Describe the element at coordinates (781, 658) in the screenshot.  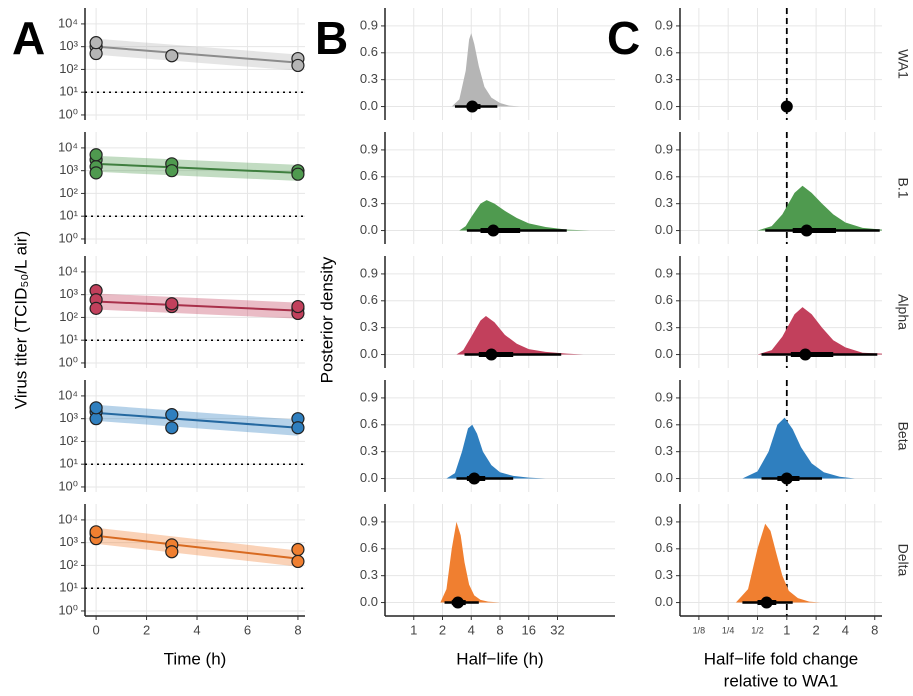
I see `x-axis-title: Half−life fold change` at that location.